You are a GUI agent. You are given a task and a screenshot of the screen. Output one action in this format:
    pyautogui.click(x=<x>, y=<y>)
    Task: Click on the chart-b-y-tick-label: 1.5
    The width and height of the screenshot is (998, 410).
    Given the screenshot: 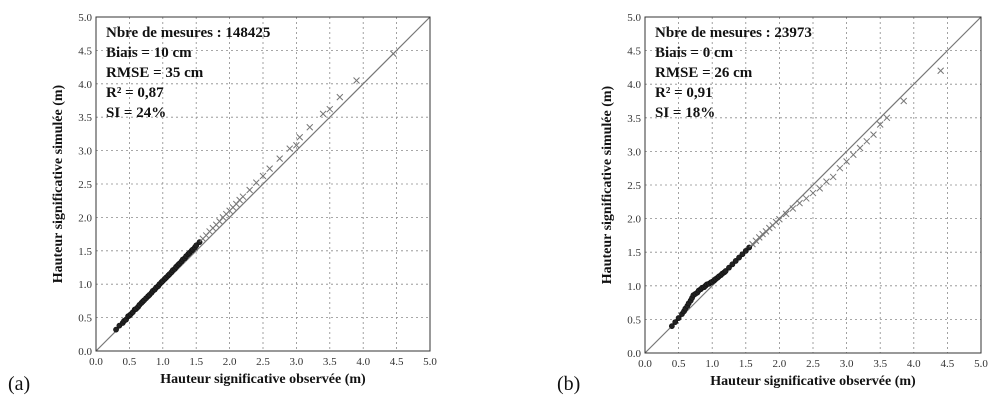 What is the action you would take?
    pyautogui.click(x=634, y=253)
    